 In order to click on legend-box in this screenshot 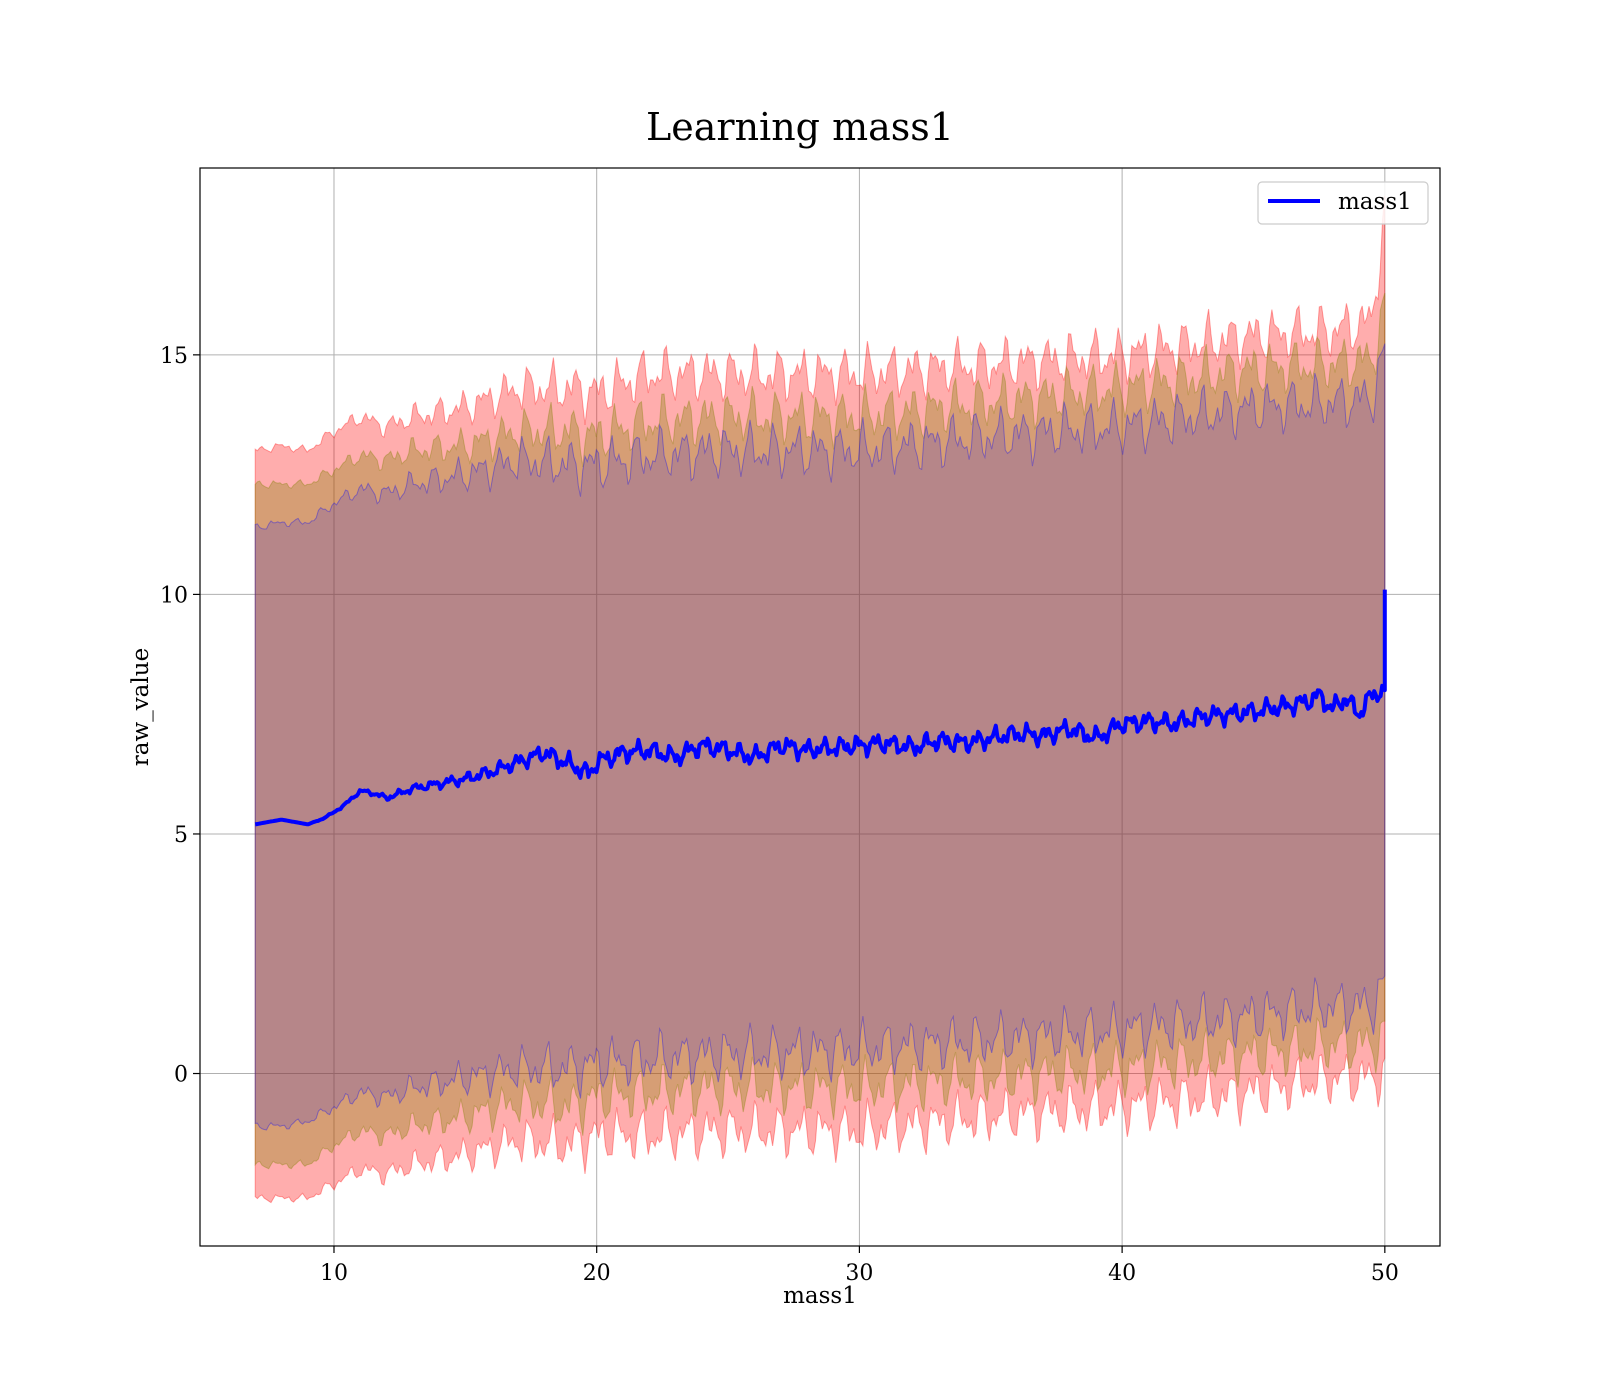, I will do `click(1343, 203)`.